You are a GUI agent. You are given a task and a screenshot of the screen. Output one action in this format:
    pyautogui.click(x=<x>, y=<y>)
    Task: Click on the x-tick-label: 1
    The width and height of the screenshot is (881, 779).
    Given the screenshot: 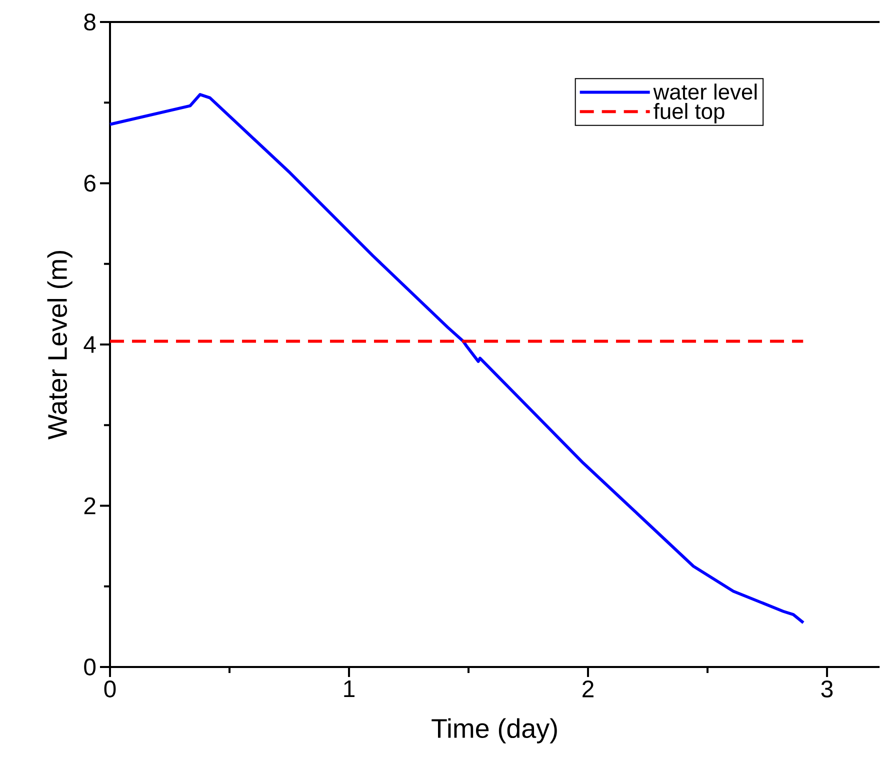 What is the action you would take?
    pyautogui.click(x=349, y=688)
    